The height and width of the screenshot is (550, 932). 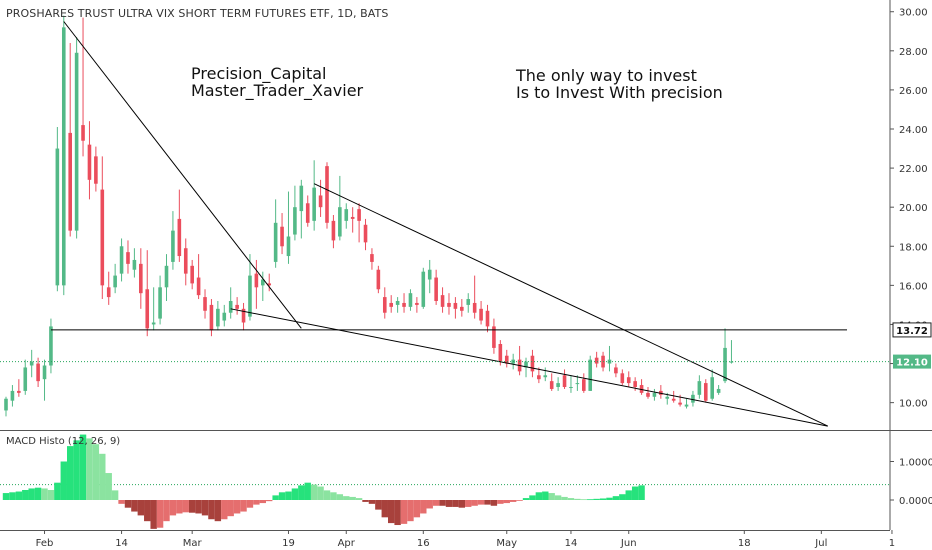 What do you see at coordinates (347, 543) in the screenshot?
I see `time-tick-label: Apr` at bounding box center [347, 543].